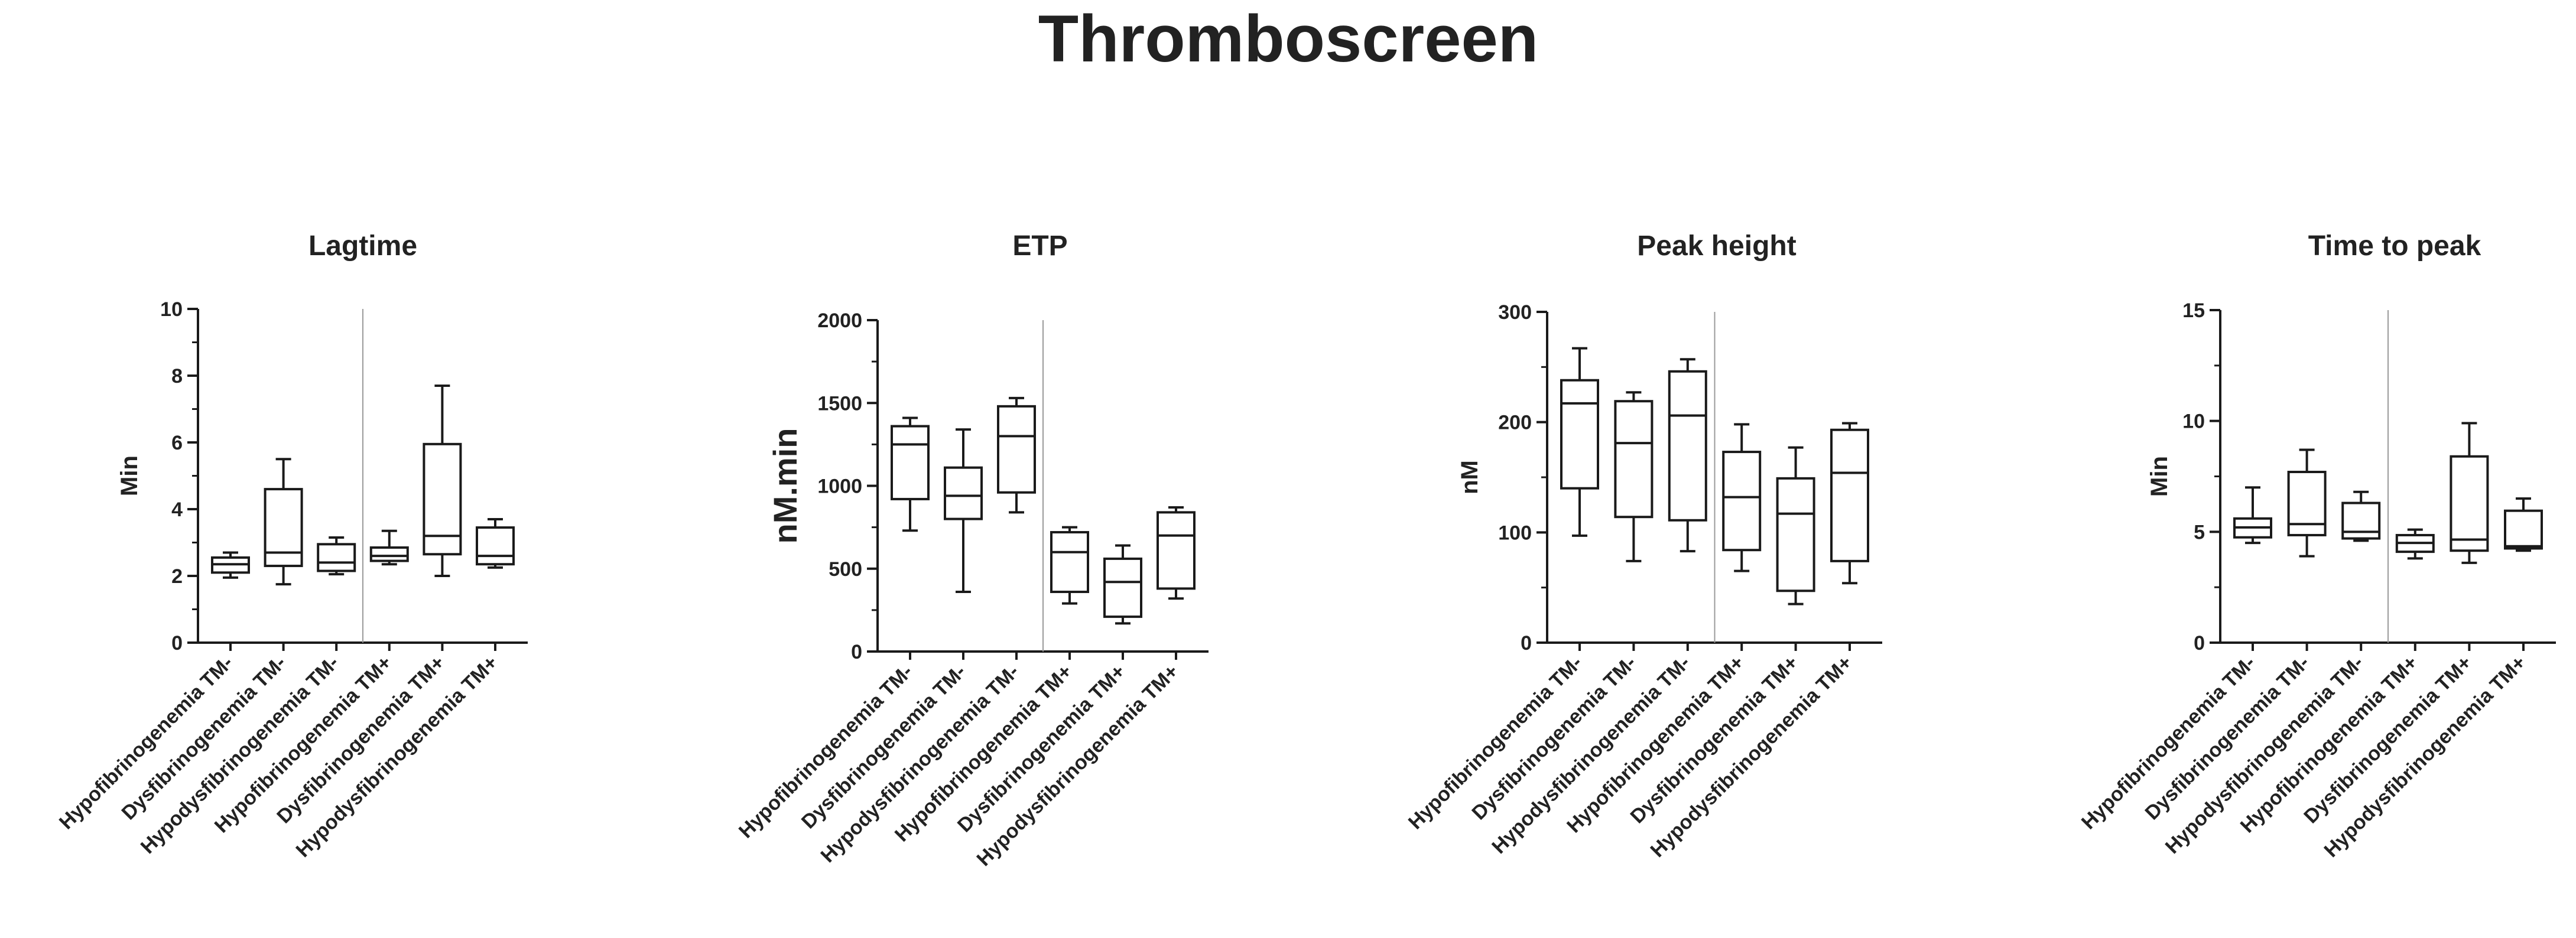  What do you see at coordinates (845, 569) in the screenshot?
I see `y-tick-label: 500` at bounding box center [845, 569].